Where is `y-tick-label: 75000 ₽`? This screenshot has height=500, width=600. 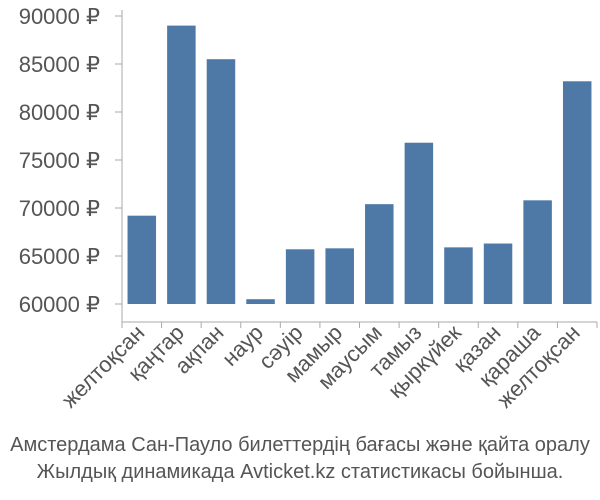 y-tick-label: 75000 ₽ is located at coordinates (59, 160).